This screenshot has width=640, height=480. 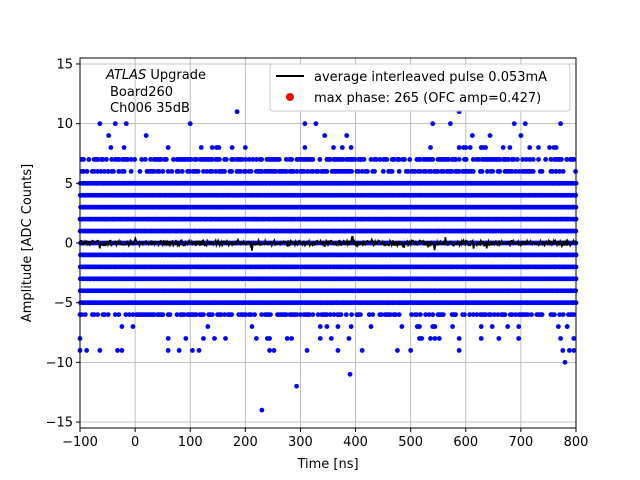 What do you see at coordinates (328, 243) in the screenshot?
I see `average-pulse-series` at bounding box center [328, 243].